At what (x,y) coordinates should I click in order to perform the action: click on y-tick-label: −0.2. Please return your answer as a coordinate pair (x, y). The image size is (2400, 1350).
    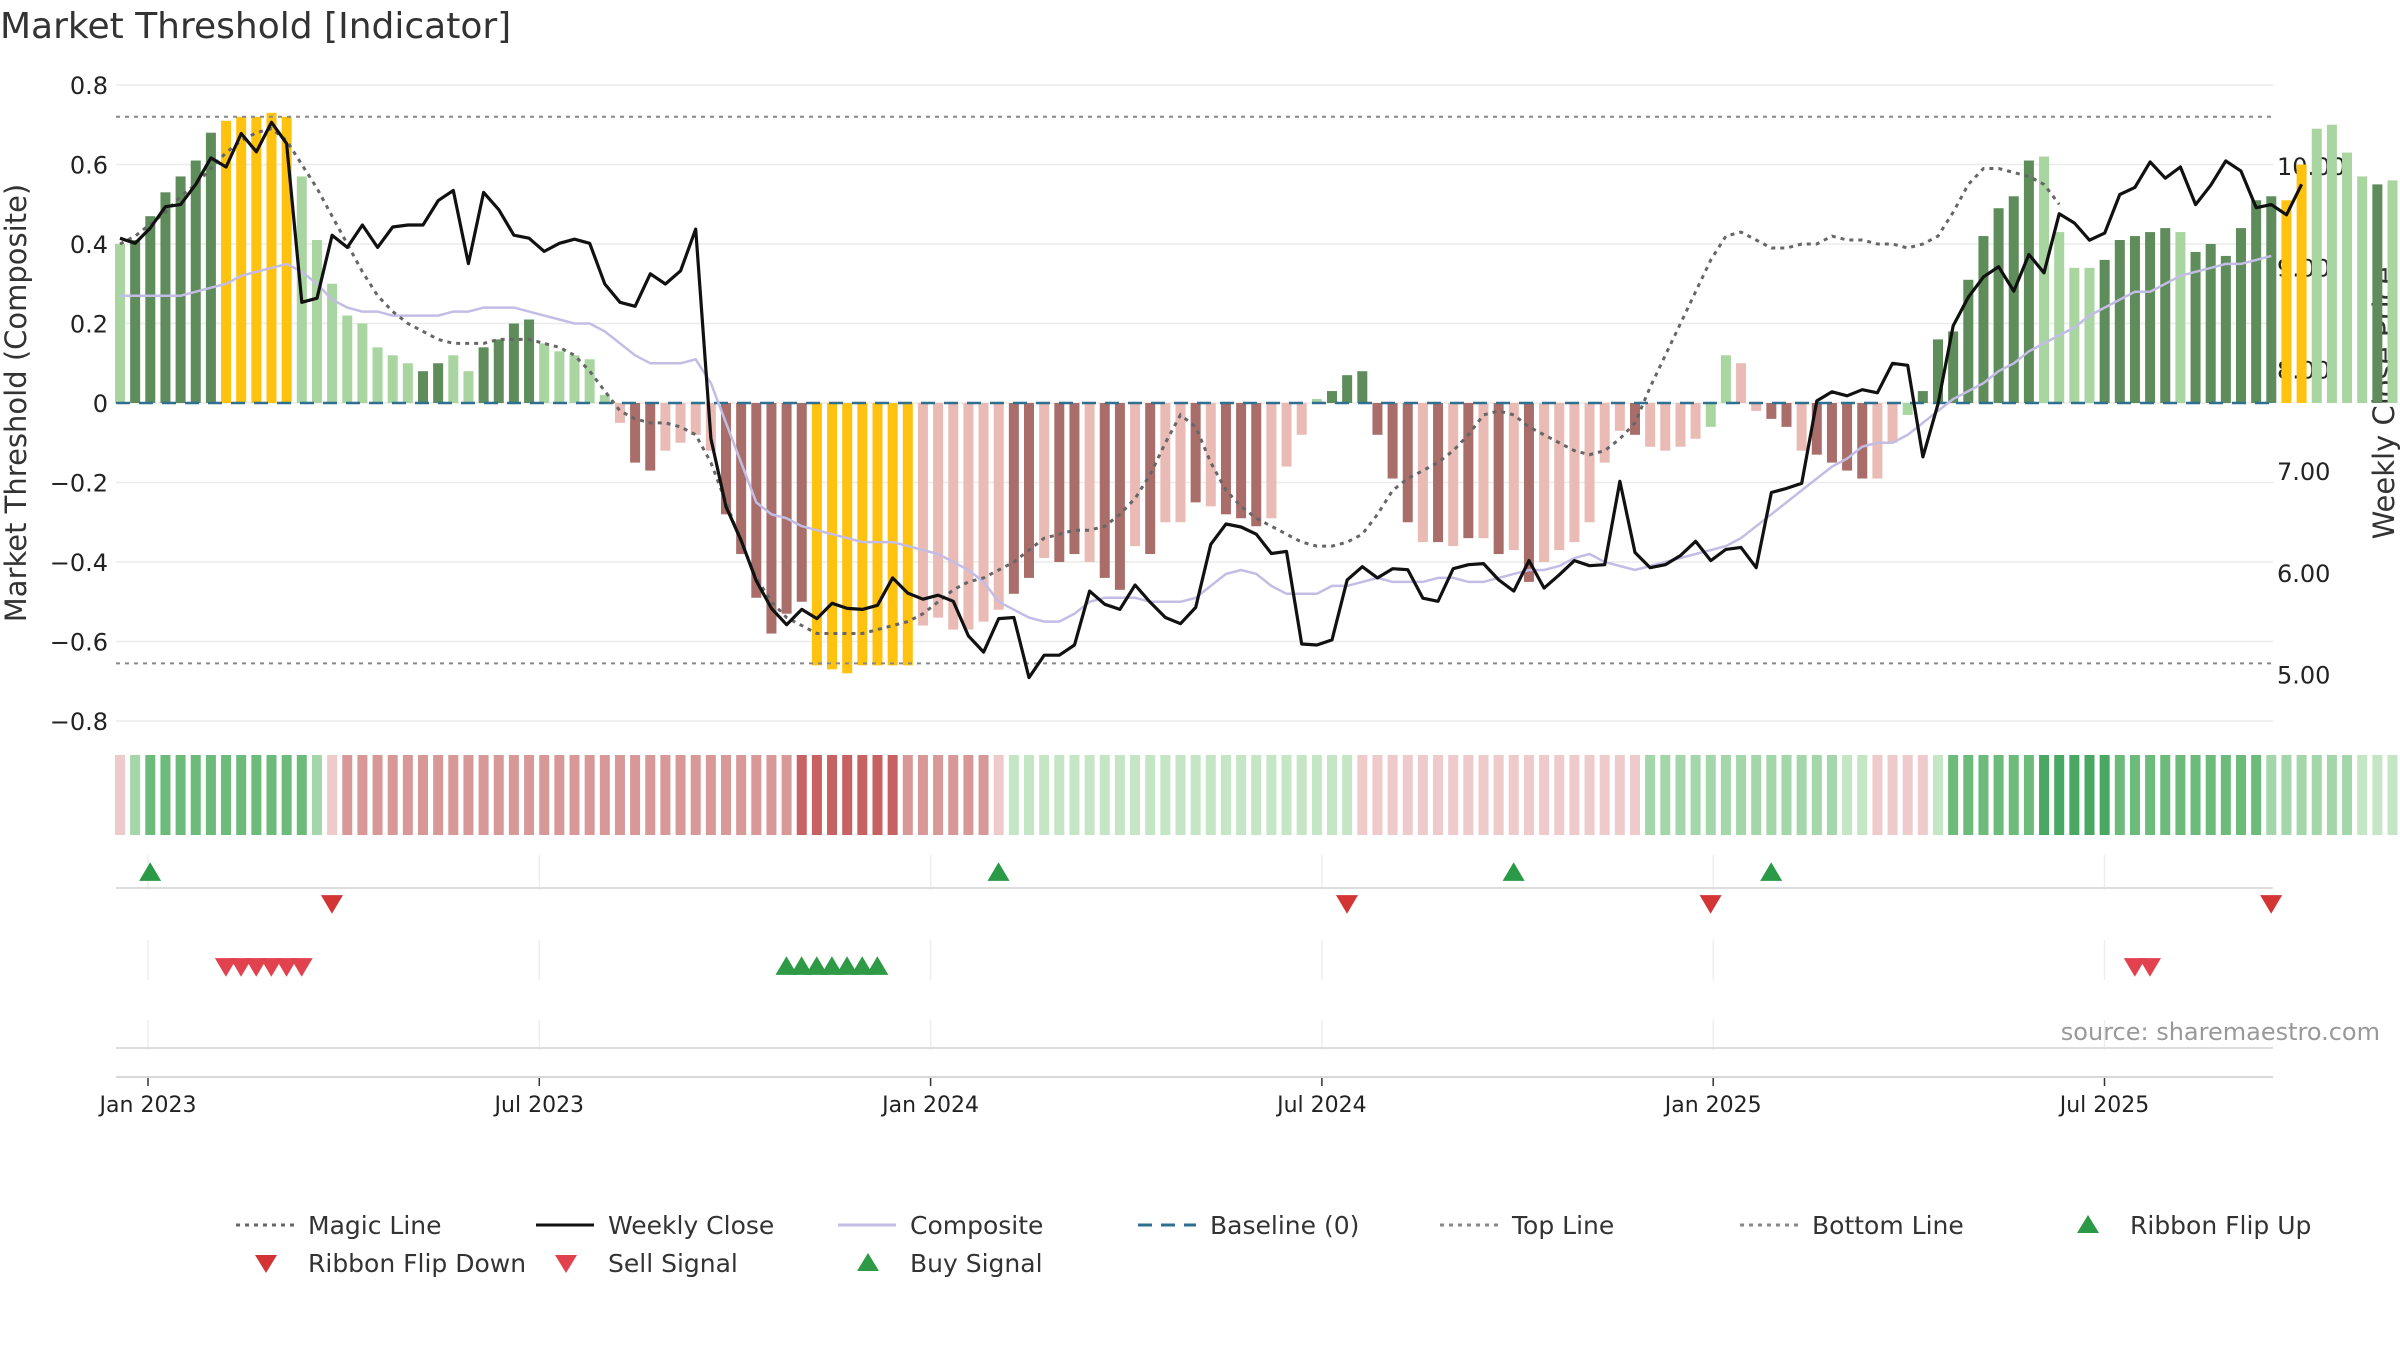
    Looking at the image, I should click on (79, 484).